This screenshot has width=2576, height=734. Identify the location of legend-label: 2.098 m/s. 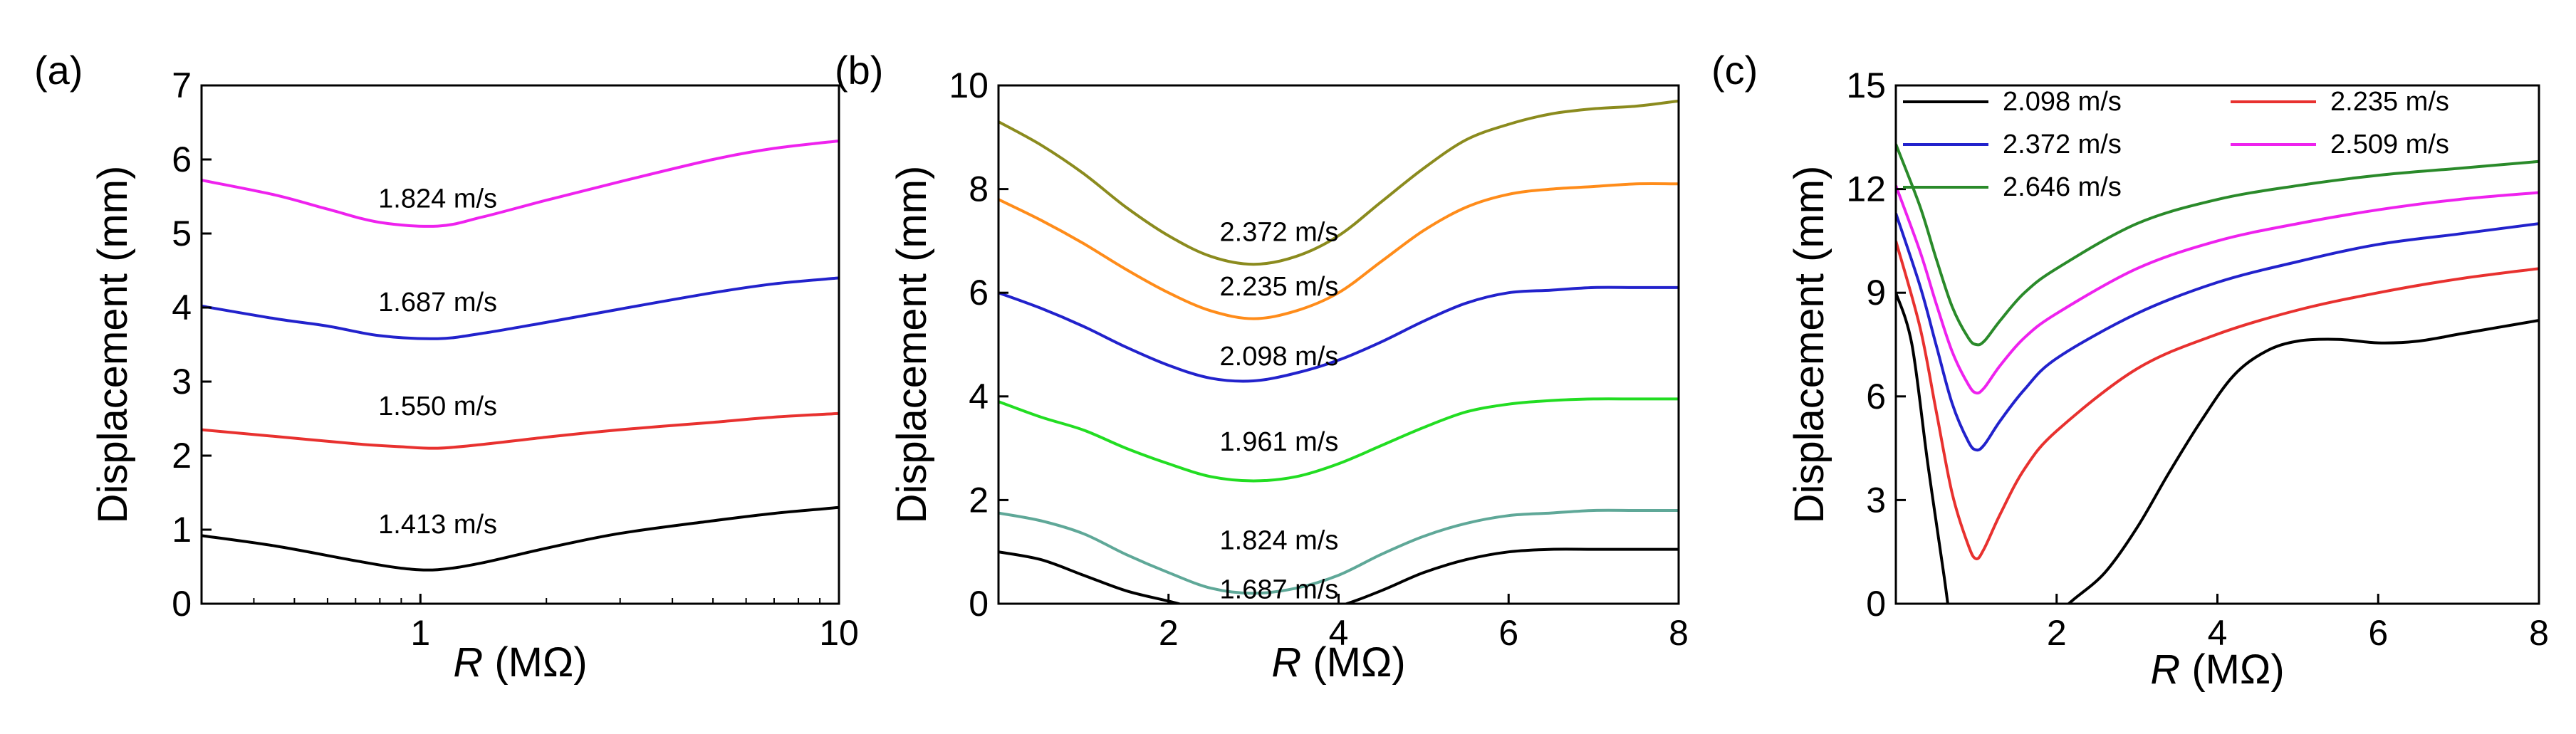
(2062, 102).